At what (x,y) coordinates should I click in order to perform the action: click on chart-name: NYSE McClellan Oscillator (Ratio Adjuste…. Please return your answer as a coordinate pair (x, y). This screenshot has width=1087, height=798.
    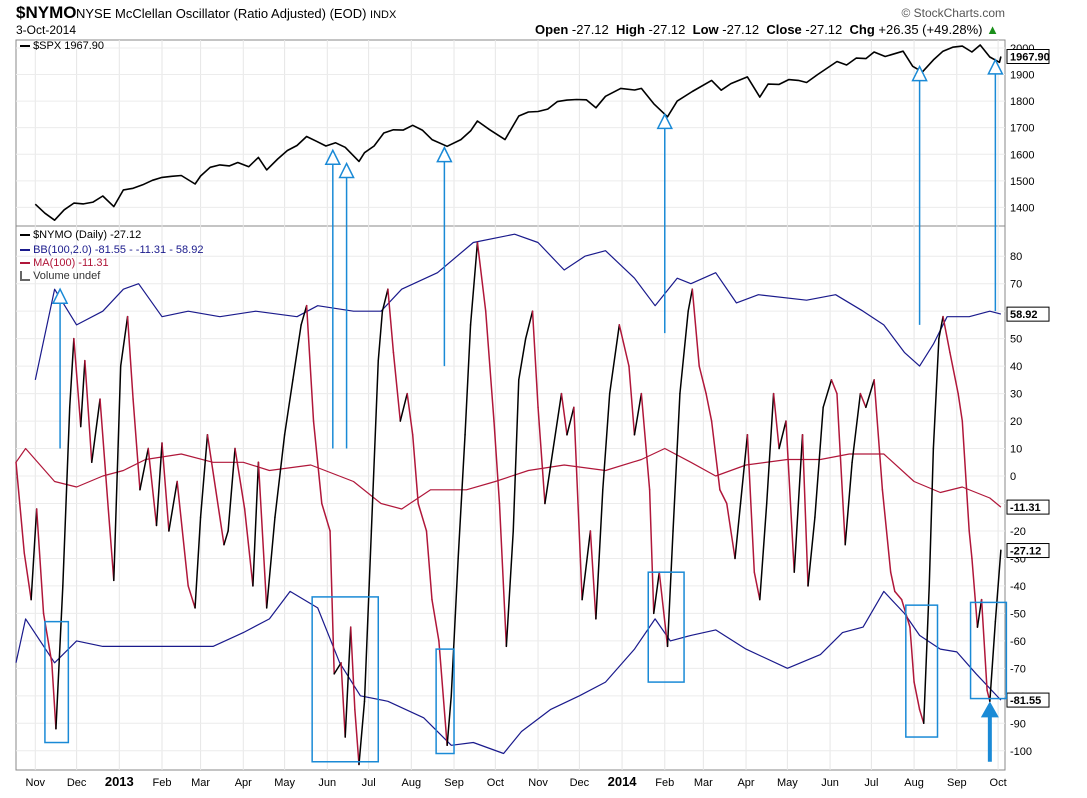
    Looking at the image, I should click on (221, 13).